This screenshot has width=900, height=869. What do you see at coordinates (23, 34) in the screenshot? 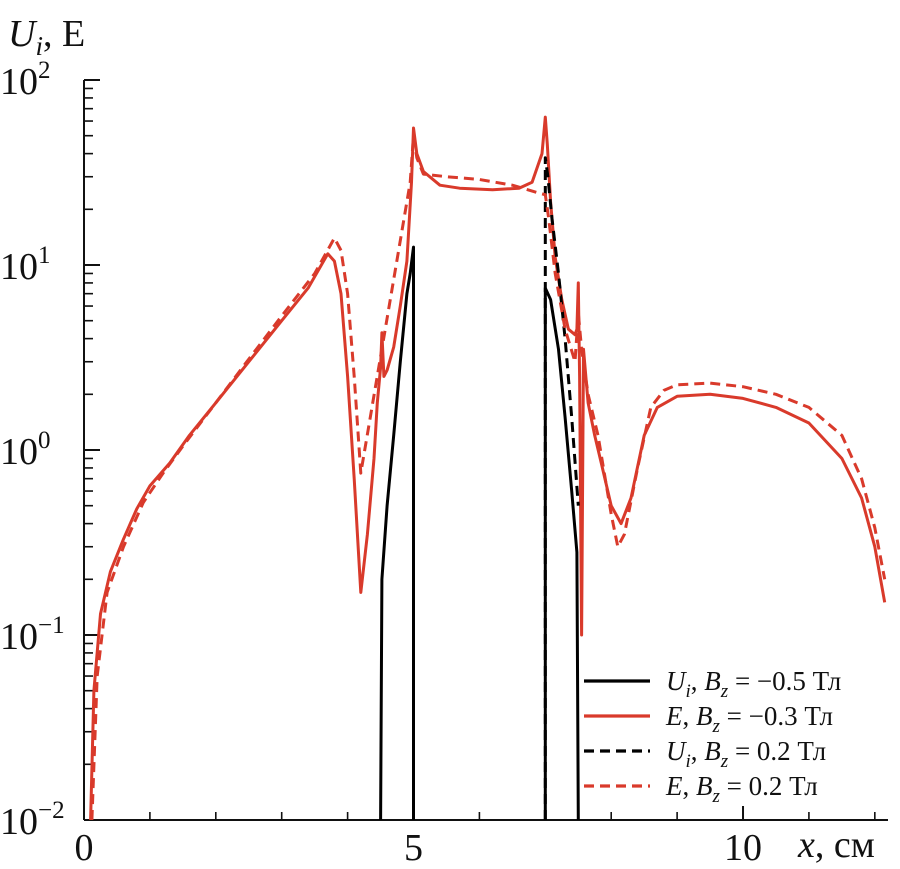
I see `y-axis-title-var: U` at bounding box center [23, 34].